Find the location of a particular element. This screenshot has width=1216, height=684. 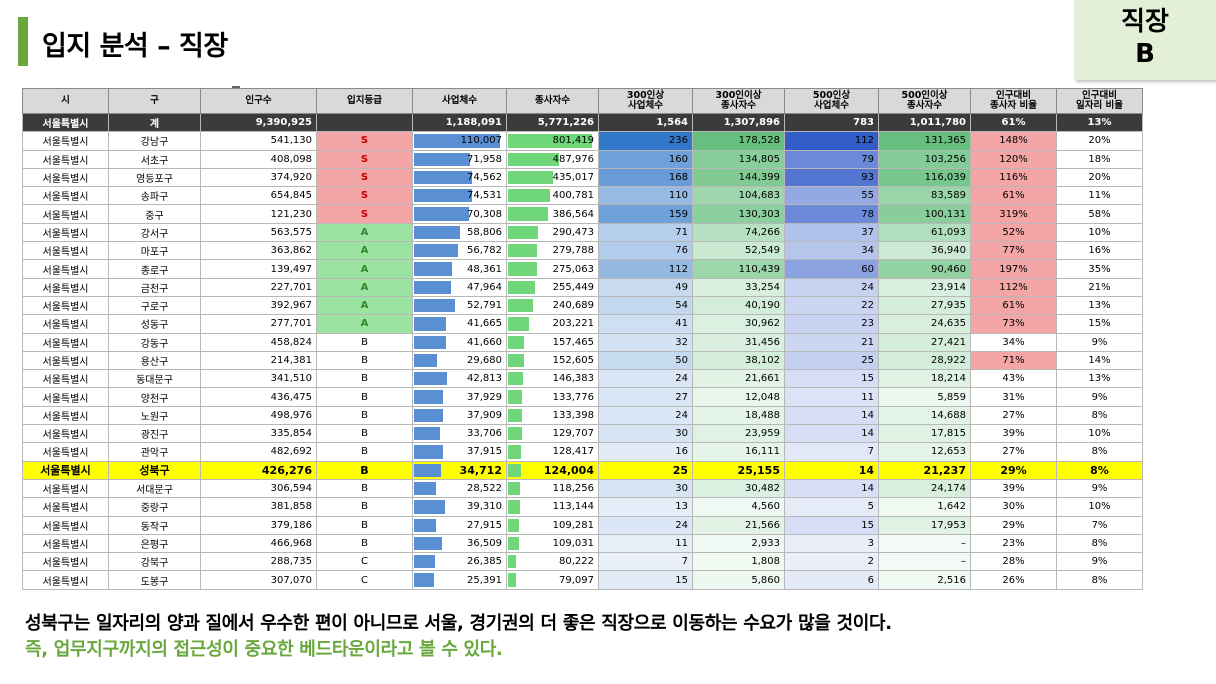

table-cell: A is located at coordinates (364, 269).